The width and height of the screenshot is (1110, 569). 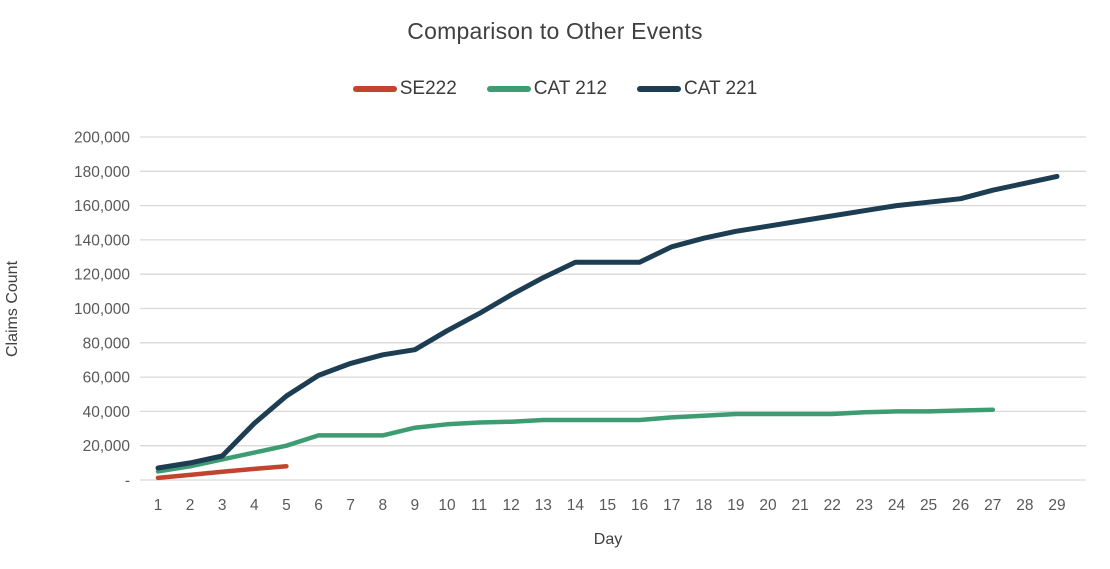 What do you see at coordinates (479, 505) in the screenshot?
I see `x-tick-label: 11` at bounding box center [479, 505].